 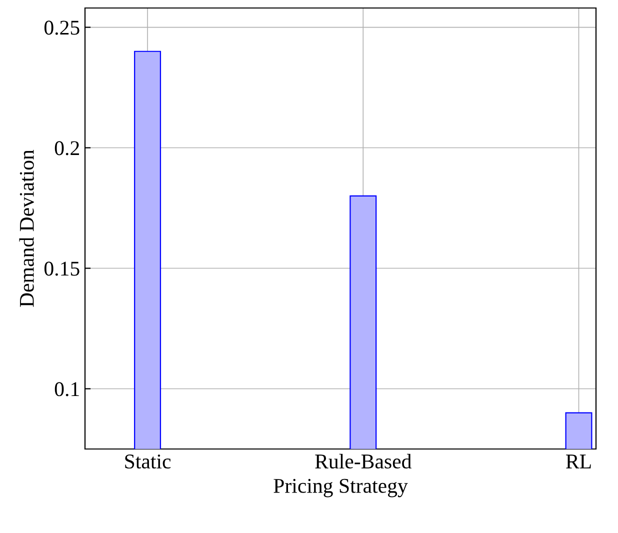 I want to click on x-tick-label: Static, so click(x=148, y=461).